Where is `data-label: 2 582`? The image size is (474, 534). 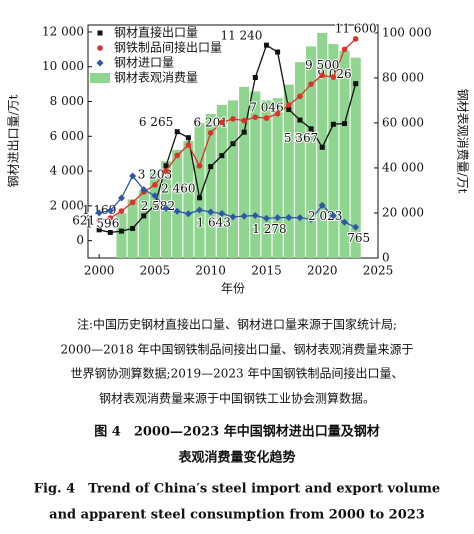 data-label: 2 582 is located at coordinates (158, 206).